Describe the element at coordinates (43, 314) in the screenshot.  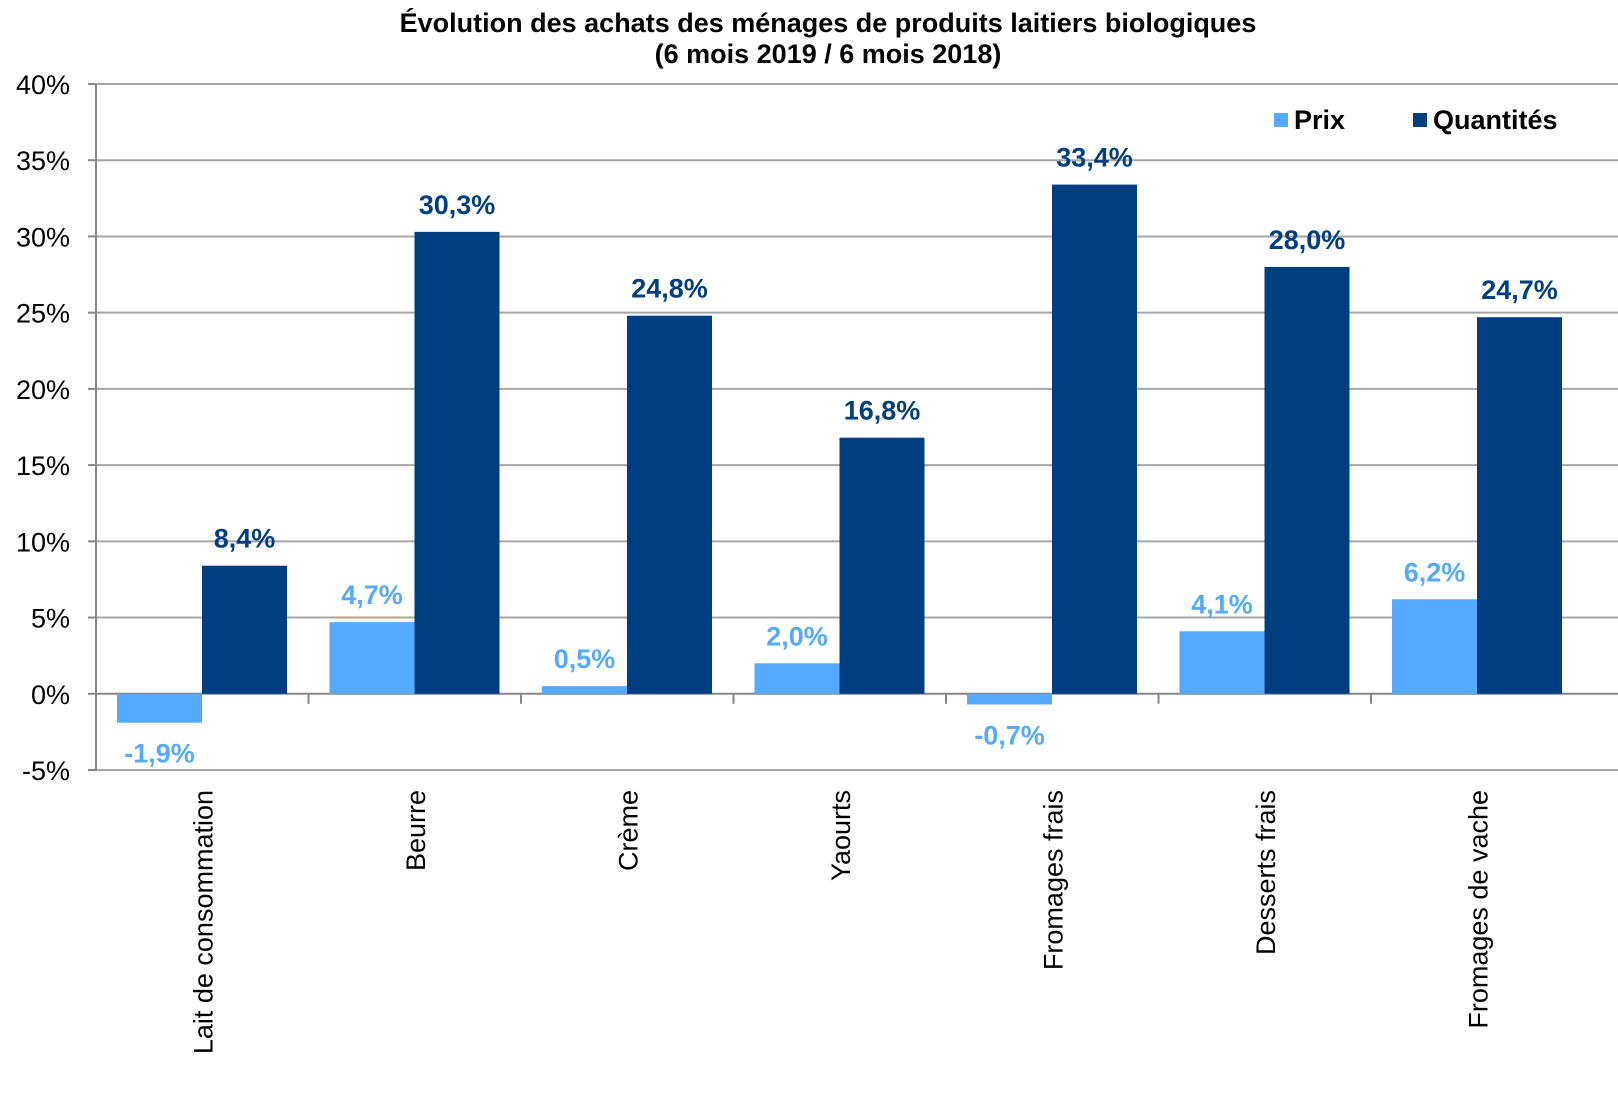
I see `y-tick-label: 25%` at that location.